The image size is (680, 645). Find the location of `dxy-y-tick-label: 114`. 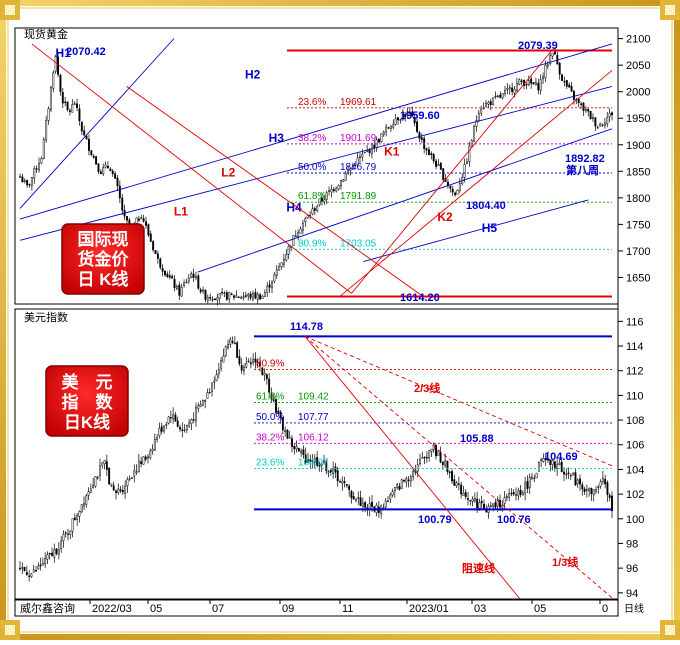

dxy-y-tick-label: 114 is located at coordinates (635, 347).